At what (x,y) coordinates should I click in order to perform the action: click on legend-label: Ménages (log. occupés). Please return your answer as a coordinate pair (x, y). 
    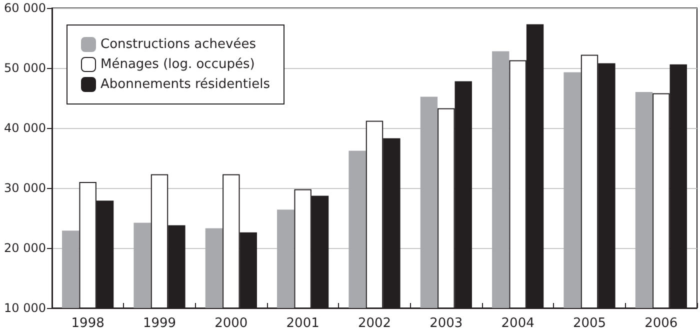
    Looking at the image, I should click on (177, 64).